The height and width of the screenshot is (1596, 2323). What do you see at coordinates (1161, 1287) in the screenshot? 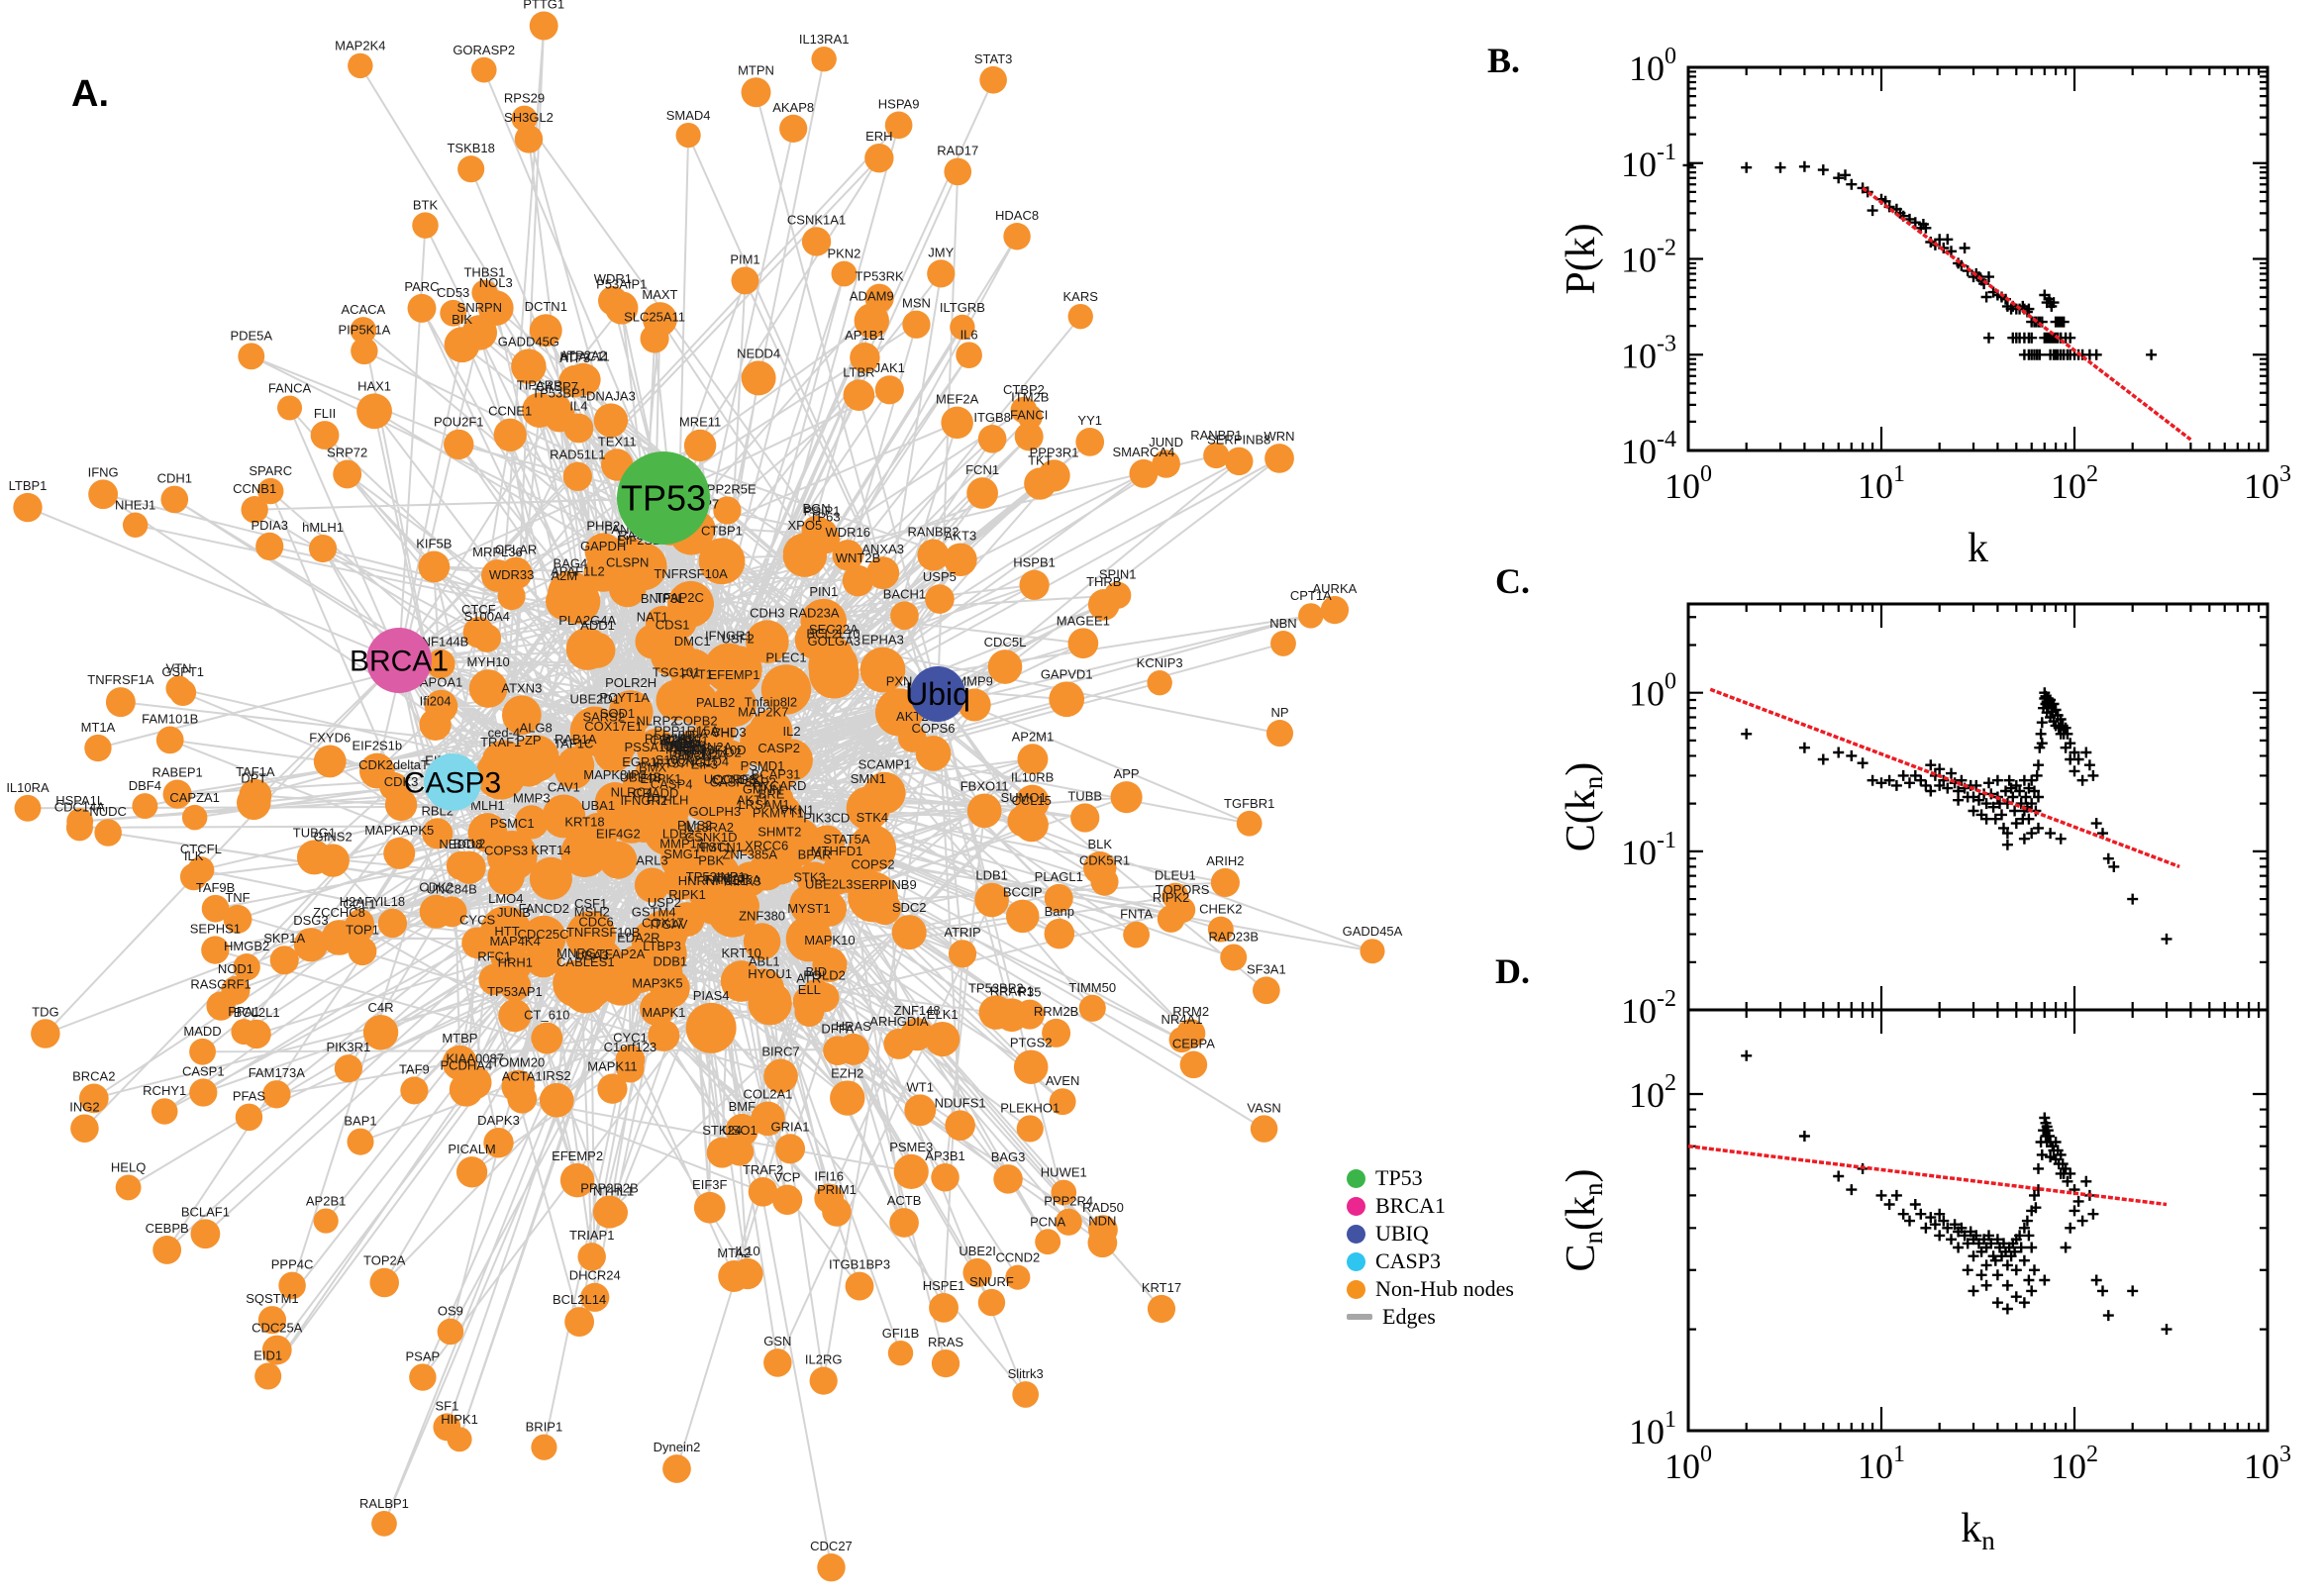
I see `network-node-label: KRT17` at bounding box center [1161, 1287].